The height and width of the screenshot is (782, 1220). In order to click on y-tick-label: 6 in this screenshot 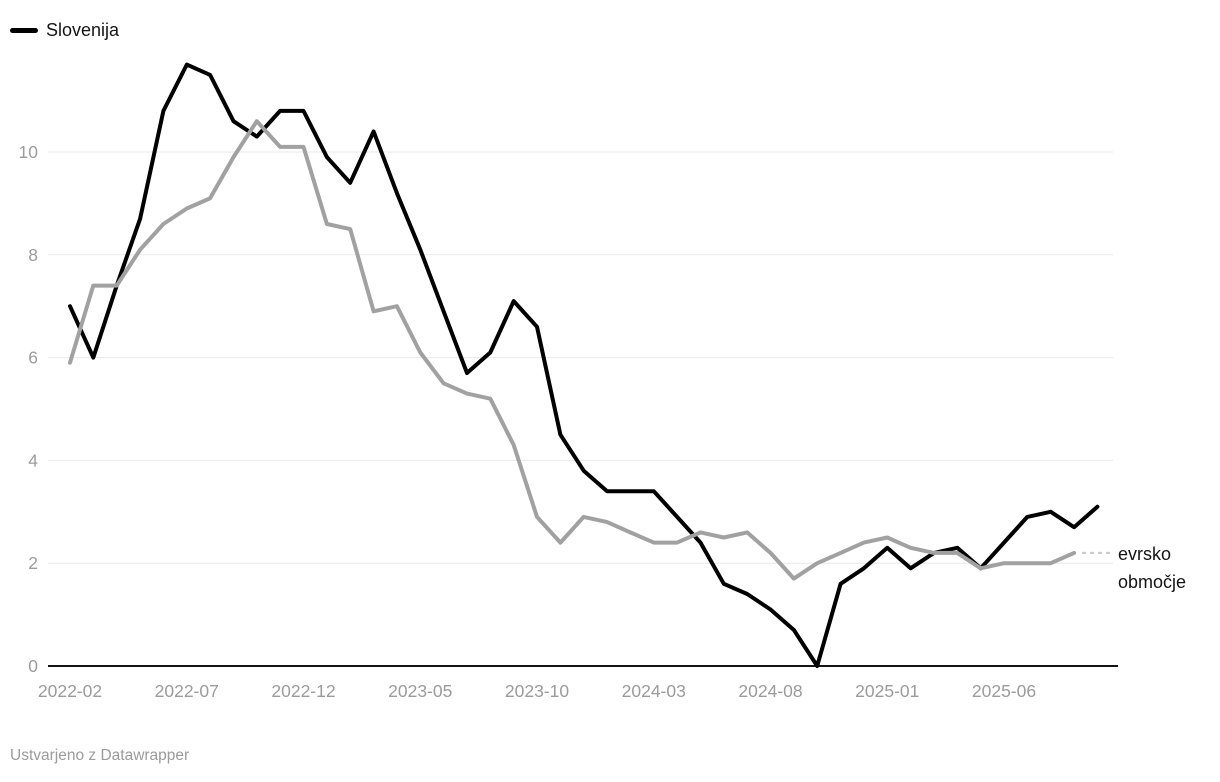, I will do `click(33, 358)`.